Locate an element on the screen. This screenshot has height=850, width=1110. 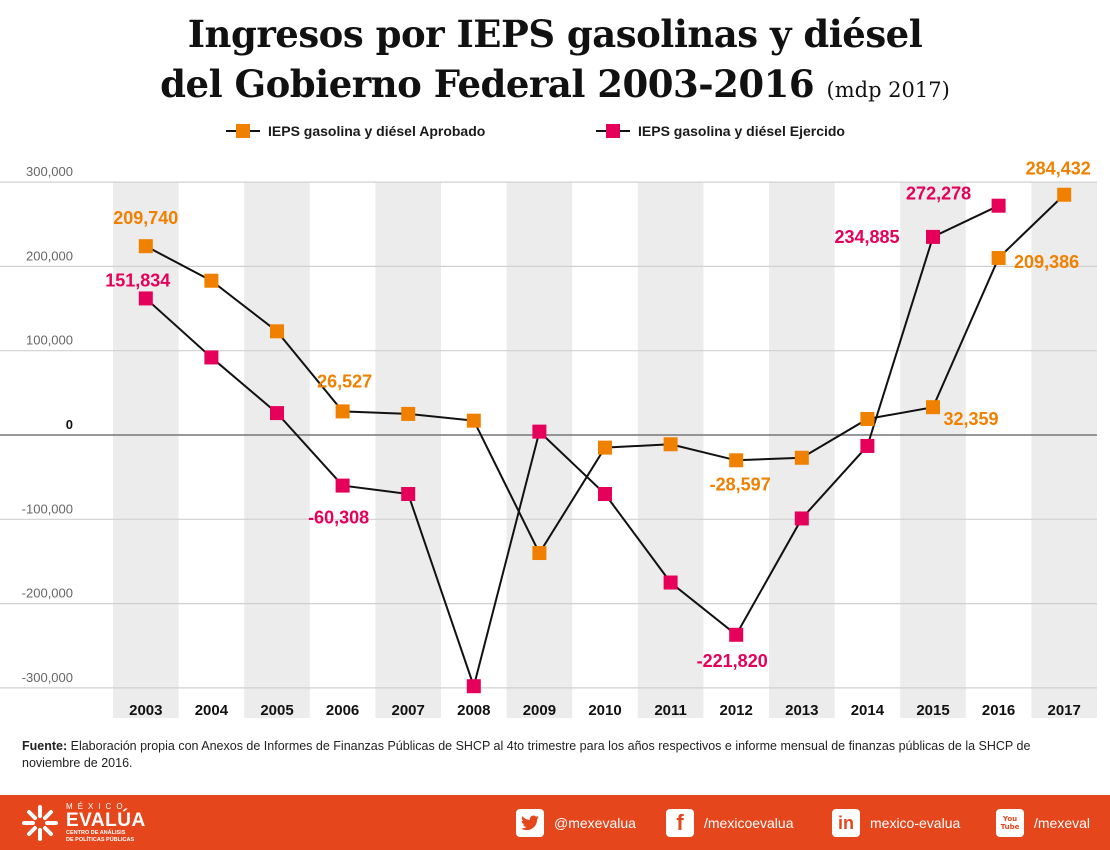
data-label-aprobado: -28,597 is located at coordinates (740, 484).